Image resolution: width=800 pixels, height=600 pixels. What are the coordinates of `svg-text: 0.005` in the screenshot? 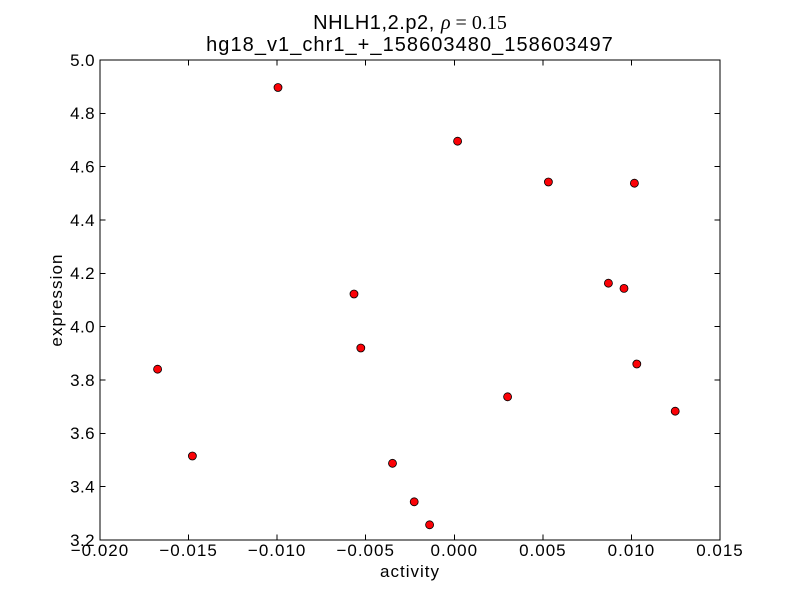 It's located at (543, 550).